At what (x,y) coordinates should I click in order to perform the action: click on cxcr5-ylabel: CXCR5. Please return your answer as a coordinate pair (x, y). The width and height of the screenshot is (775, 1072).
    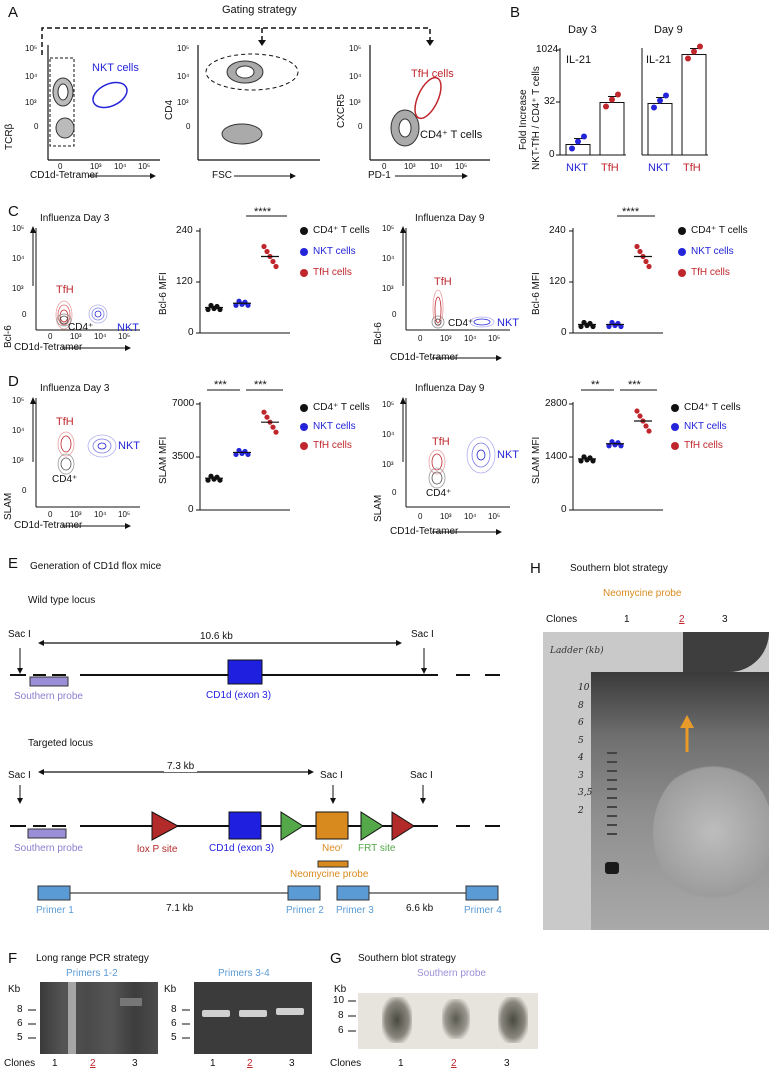
    Looking at the image, I should click on (341, 111).